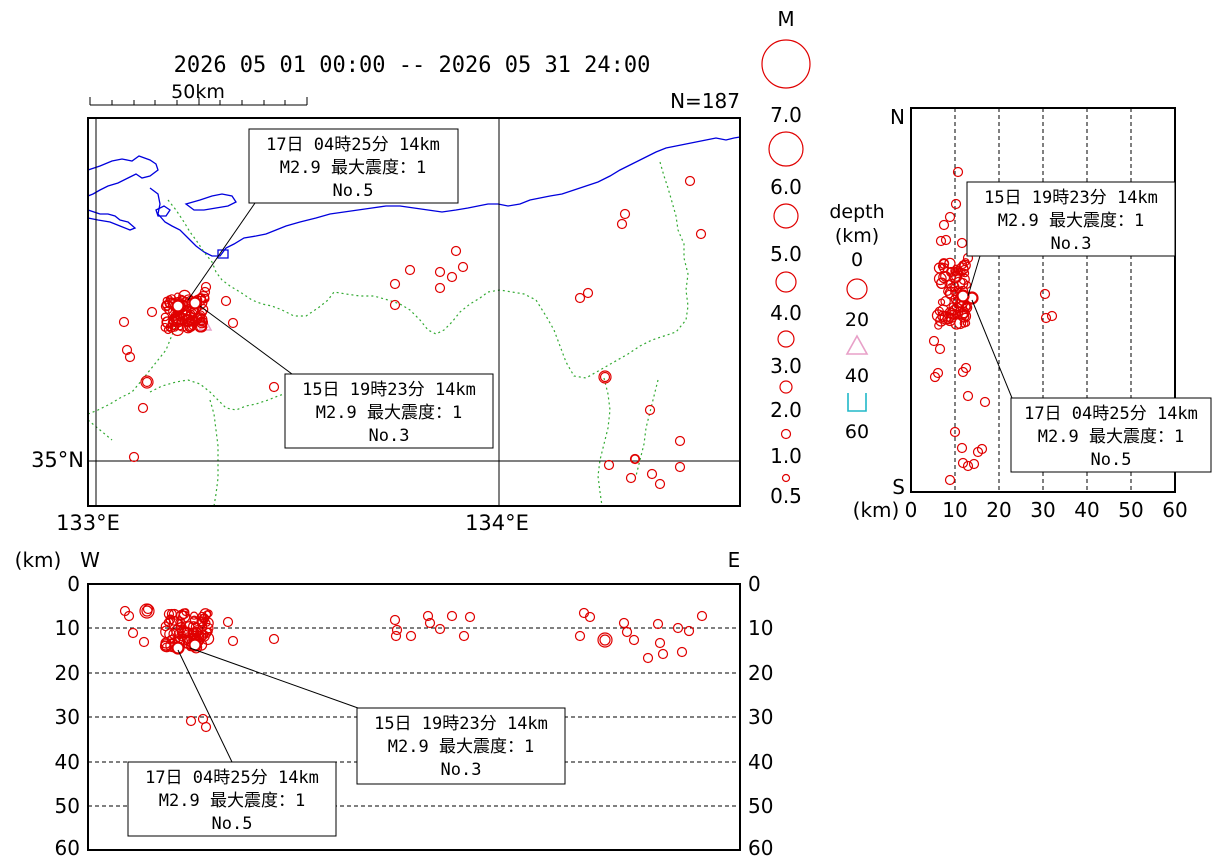 This screenshot has width=1213, height=862. Describe the element at coordinates (389, 436) in the screenshot. I see `map-callout-no3-line3: No.3` at that location.